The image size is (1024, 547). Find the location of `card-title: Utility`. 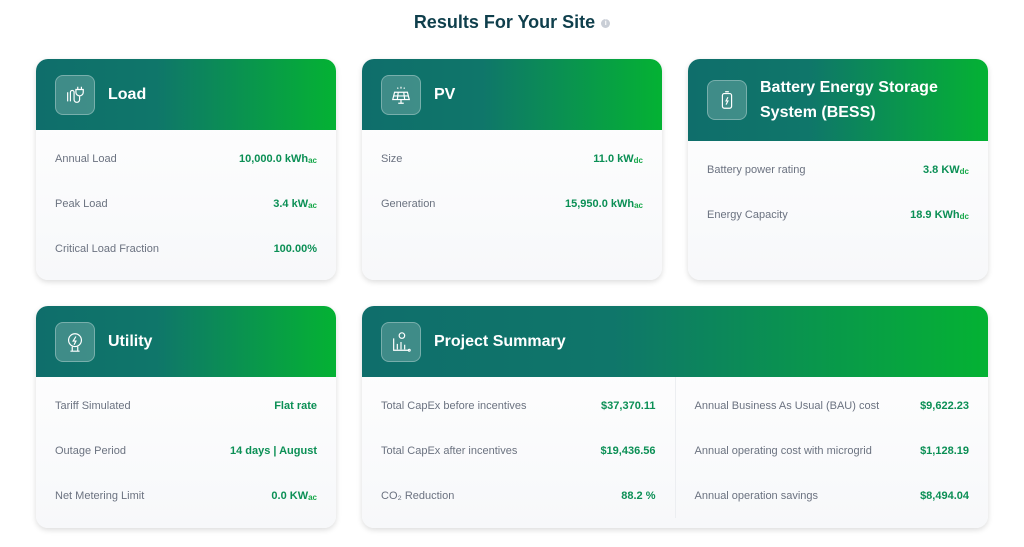

card-title: Utility is located at coordinates (130, 341).